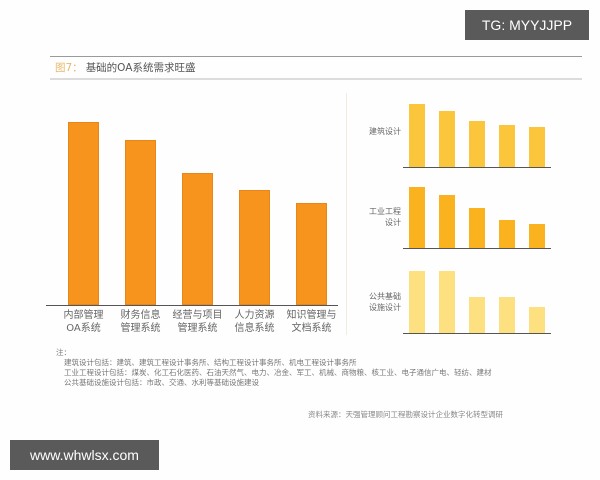  I want to click on category-label: 知识管理与 文档系统, so click(312, 322).